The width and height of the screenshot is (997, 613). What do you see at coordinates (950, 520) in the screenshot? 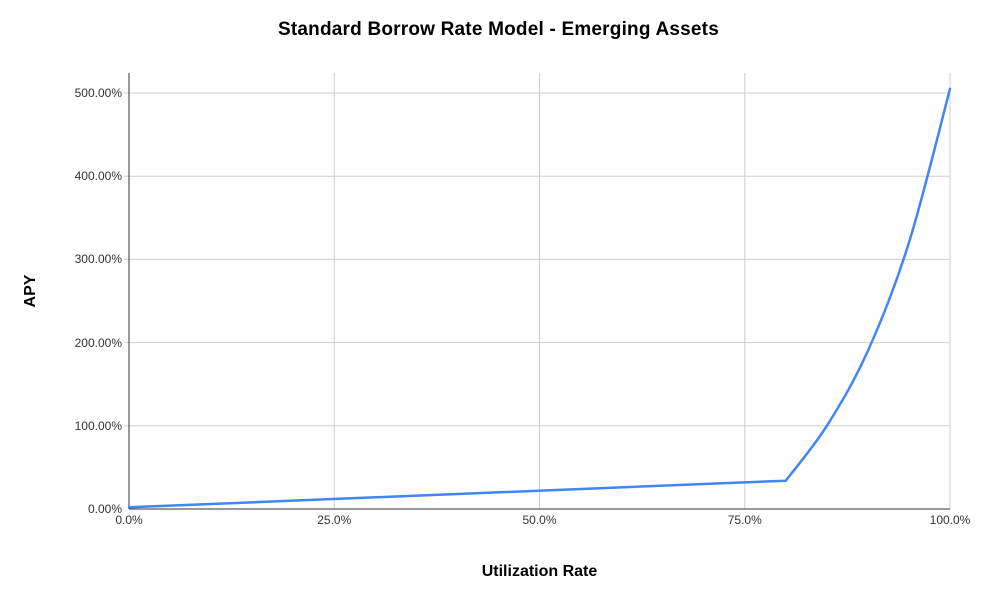
I see `x-tick-label-100: 100.0%` at bounding box center [950, 520].